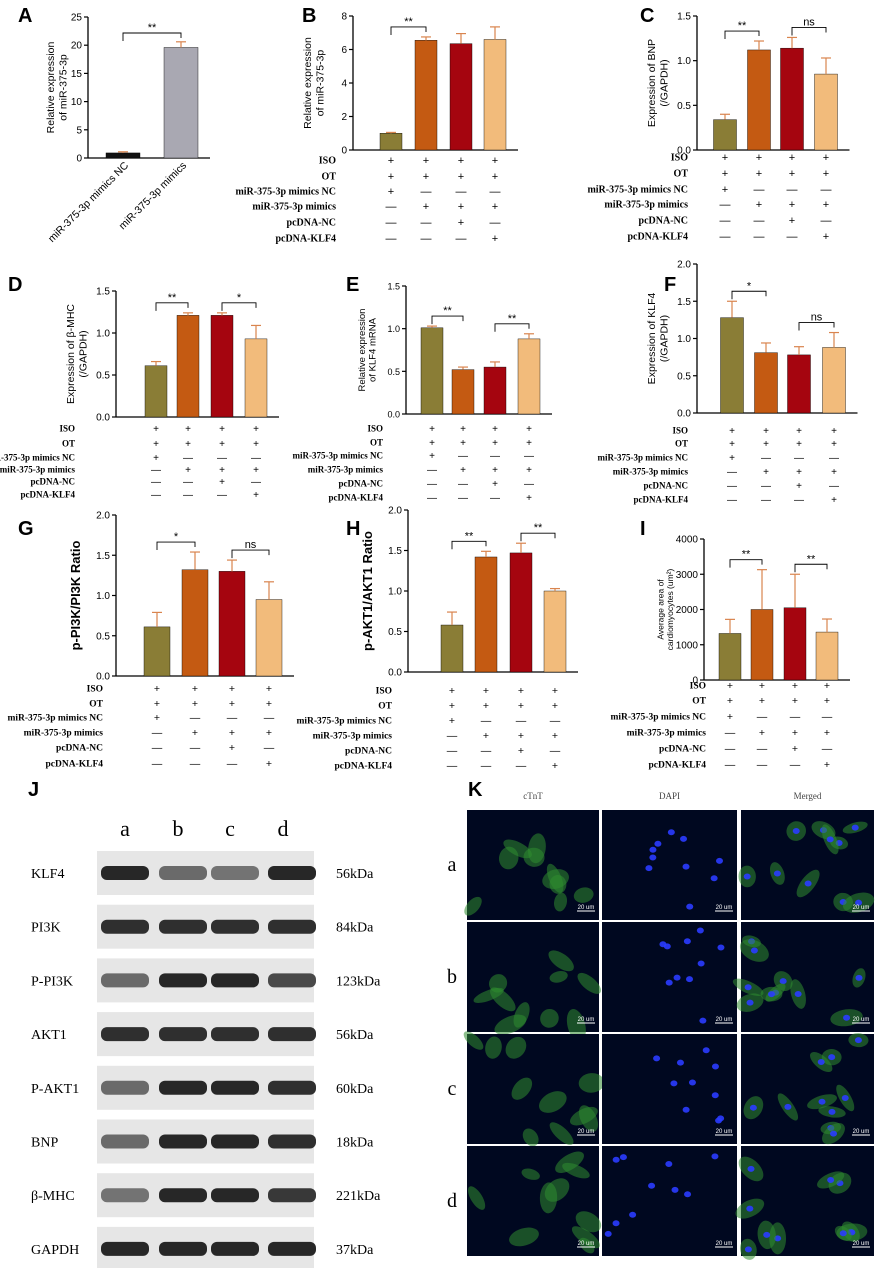 The image size is (879, 1268). What do you see at coordinates (355, 928) in the screenshot?
I see `molecular-weight-label: 84kDa` at bounding box center [355, 928].